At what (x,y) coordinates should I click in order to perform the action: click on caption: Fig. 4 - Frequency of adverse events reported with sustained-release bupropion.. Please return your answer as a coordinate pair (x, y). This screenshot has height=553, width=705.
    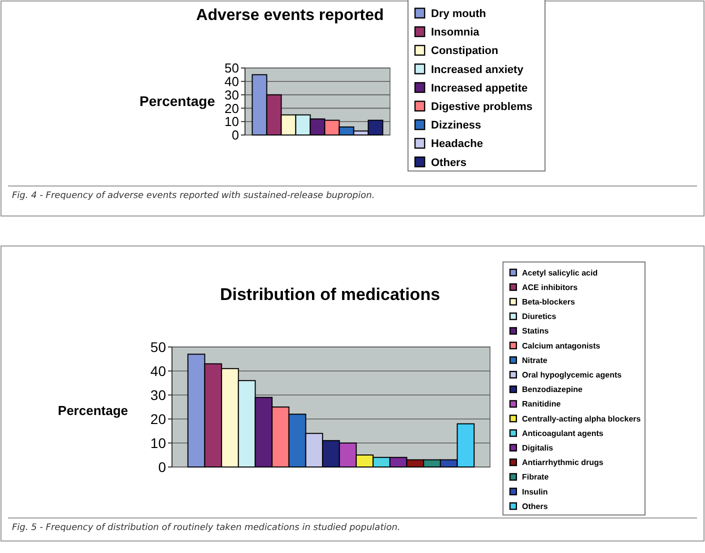
    Looking at the image, I should click on (193, 196).